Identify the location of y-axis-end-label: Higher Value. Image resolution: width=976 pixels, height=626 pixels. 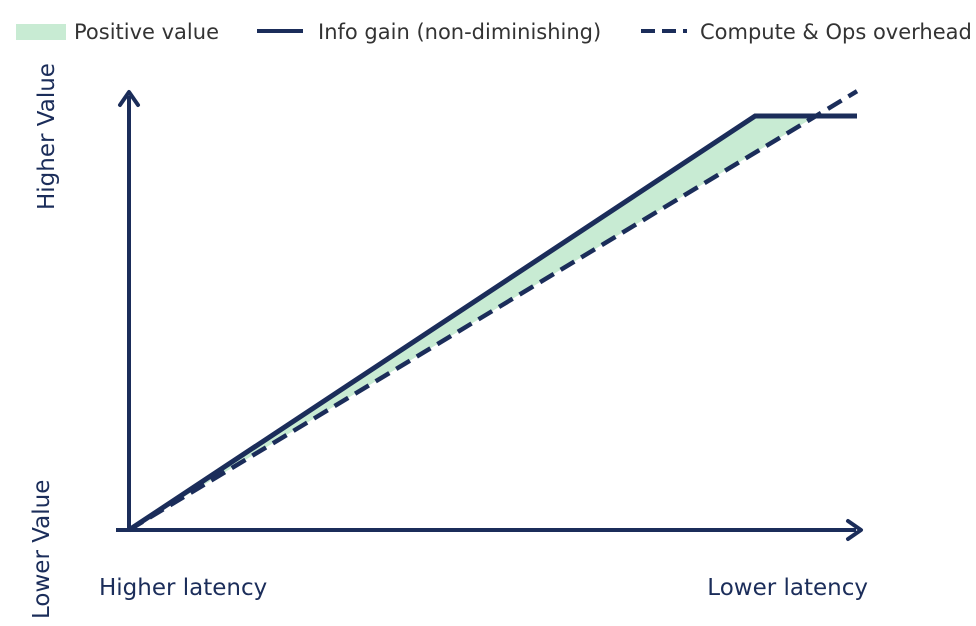
(47, 136).